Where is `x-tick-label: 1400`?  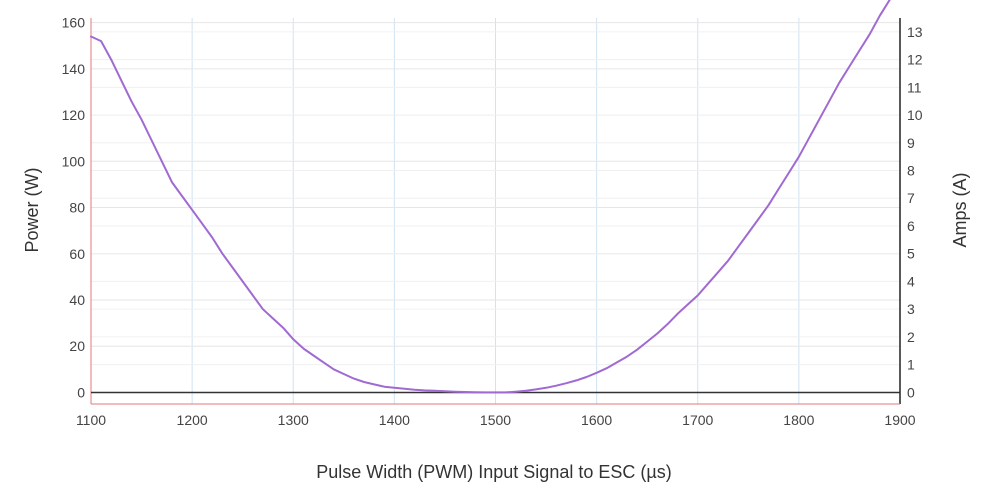 x-tick-label: 1400 is located at coordinates (394, 420).